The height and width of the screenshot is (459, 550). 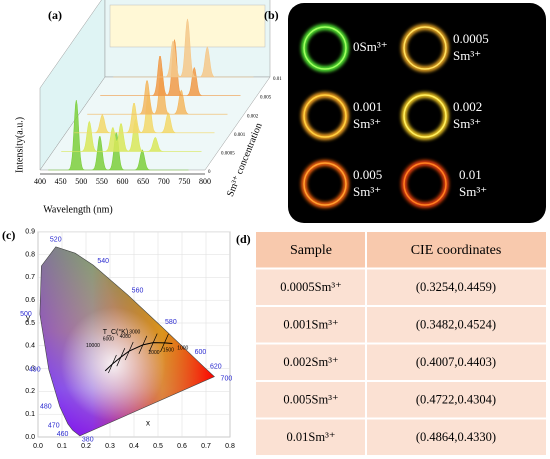 I want to click on wavelength-label: 560, so click(x=138, y=291).